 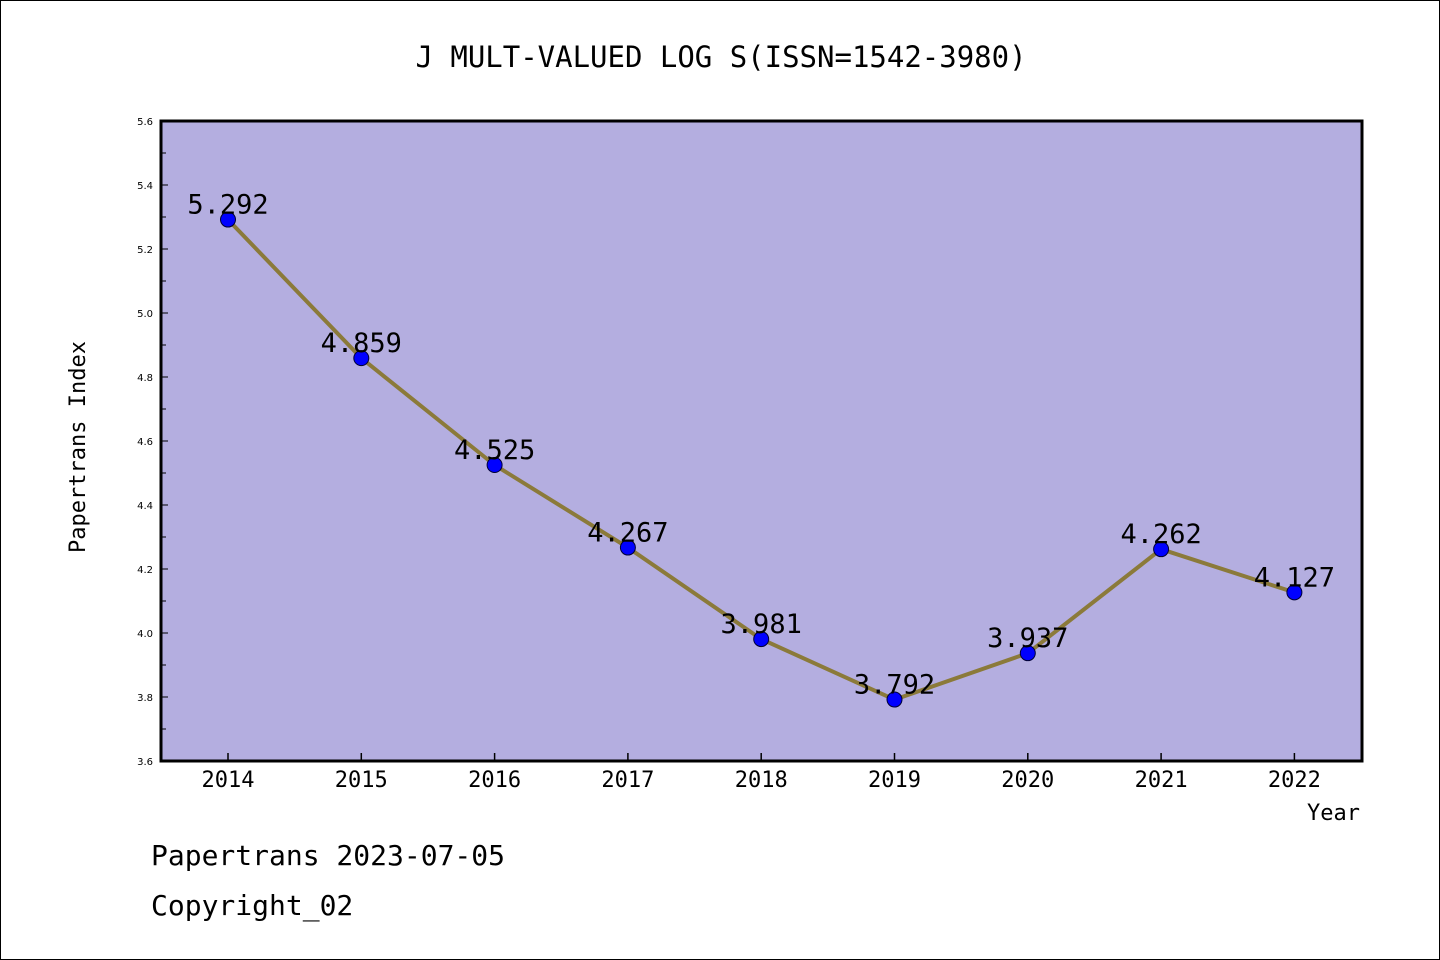 What do you see at coordinates (145, 186) in the screenshot?
I see `y-tick-label: 5.4` at bounding box center [145, 186].